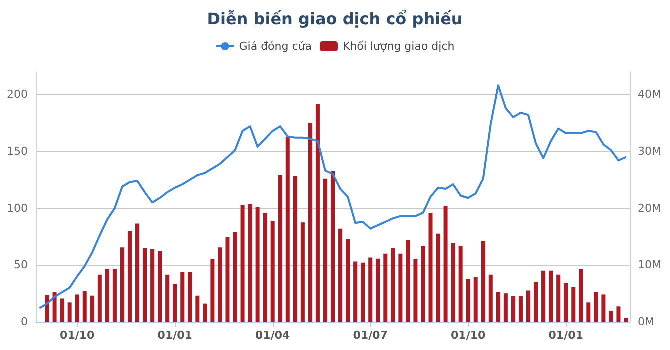 The height and width of the screenshot is (350, 670). I want to click on y2-tick-label: 10M, so click(650, 265).